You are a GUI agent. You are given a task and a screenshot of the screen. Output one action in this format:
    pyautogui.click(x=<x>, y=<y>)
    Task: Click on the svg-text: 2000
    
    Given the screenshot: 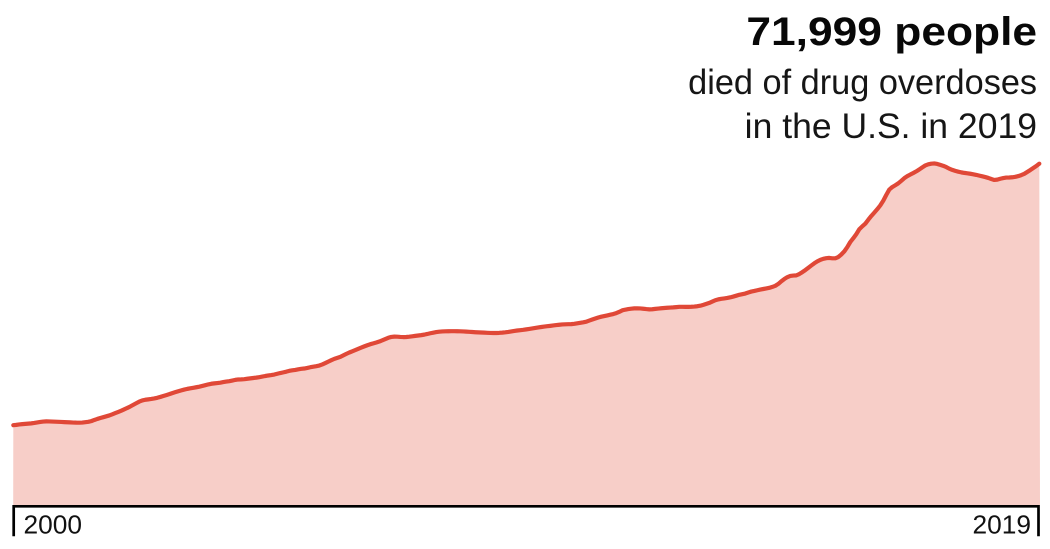 What is the action you would take?
    pyautogui.click(x=53, y=525)
    